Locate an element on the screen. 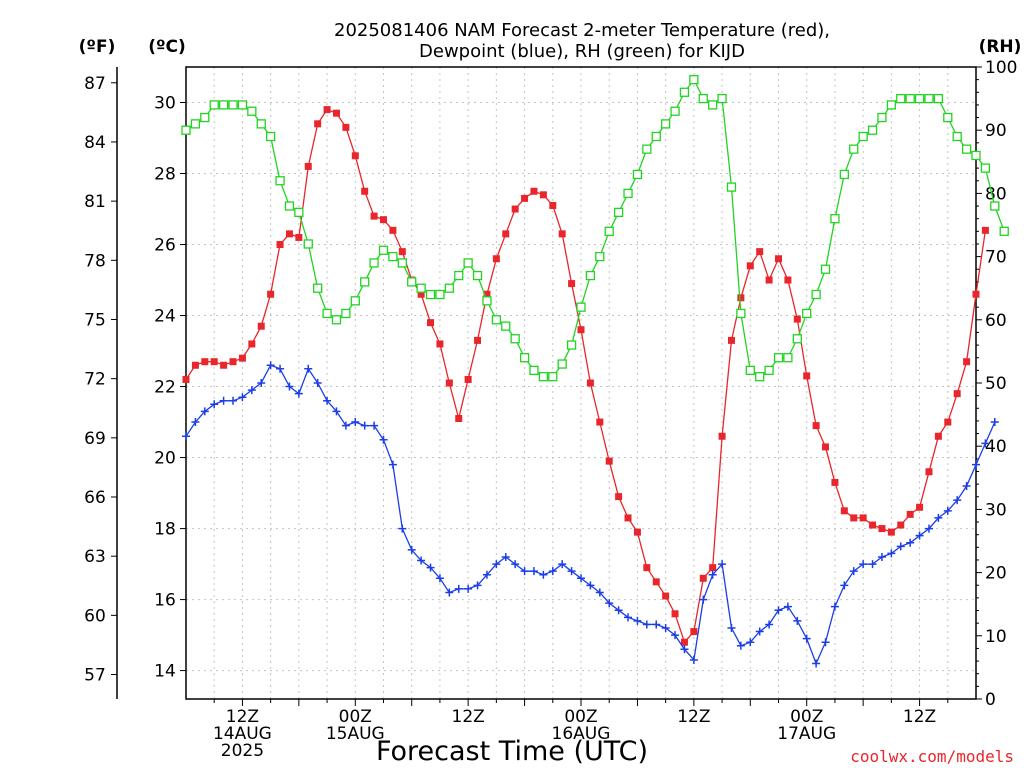 The image size is (1024, 768). rh-axis-label: (RH) is located at coordinates (1000, 47).